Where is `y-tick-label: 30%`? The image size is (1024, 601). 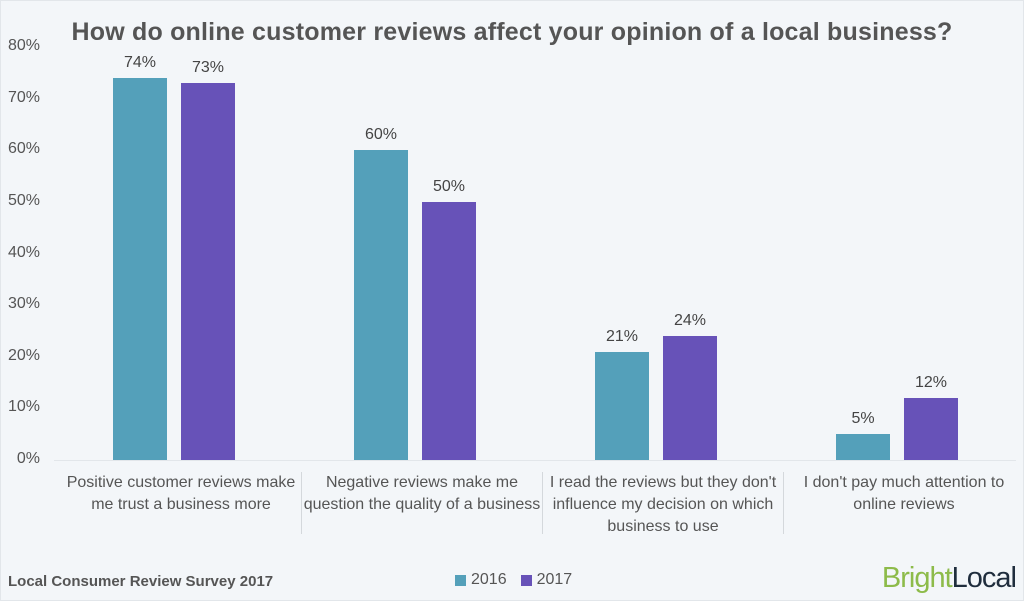
y-tick-label: 30% is located at coordinates (23, 304).